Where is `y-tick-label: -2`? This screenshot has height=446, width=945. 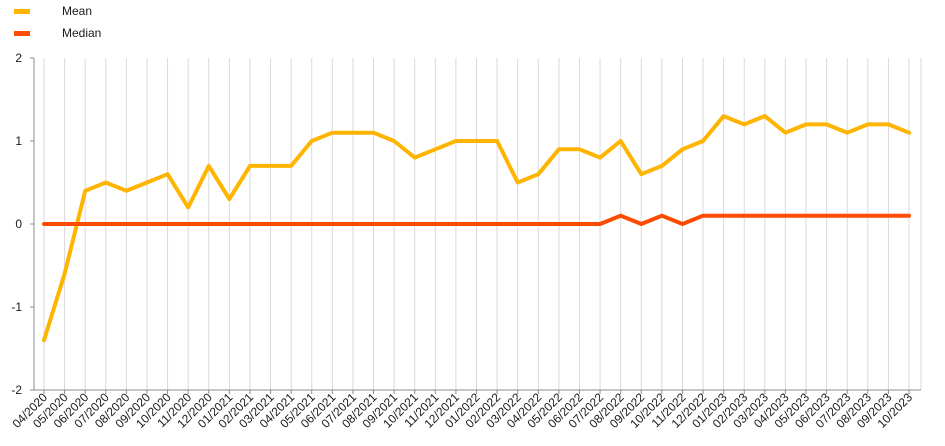 y-tick-label: -2 is located at coordinates (16, 390).